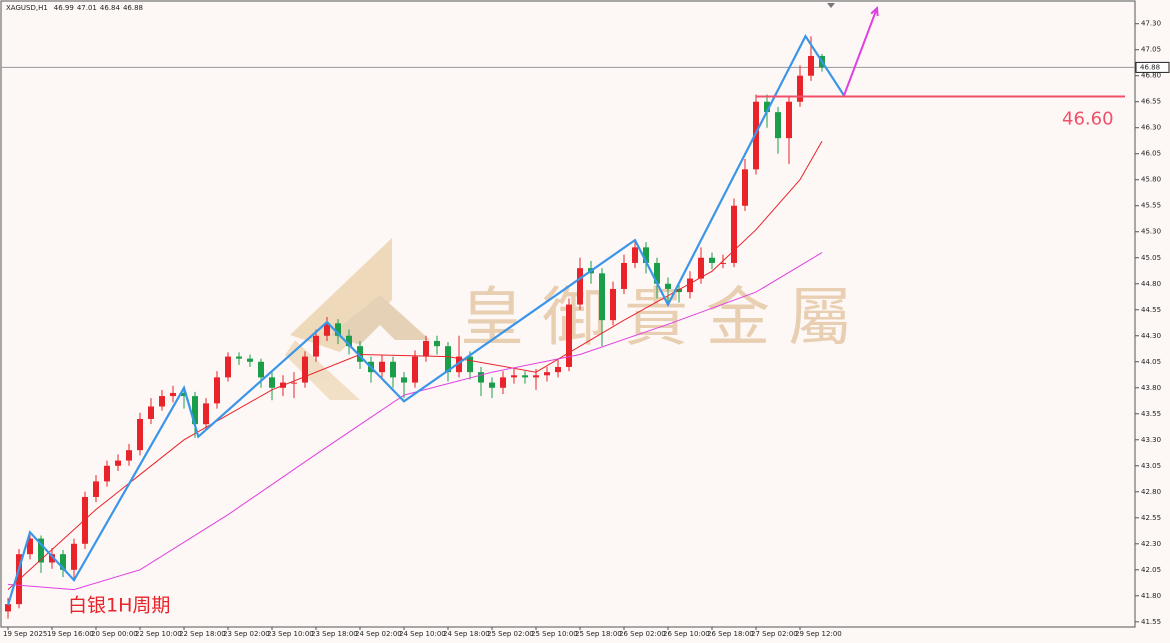 The width and height of the screenshot is (1170, 643). I want to click on x-tick-label: 29 Sep 12:00, so click(818, 634).